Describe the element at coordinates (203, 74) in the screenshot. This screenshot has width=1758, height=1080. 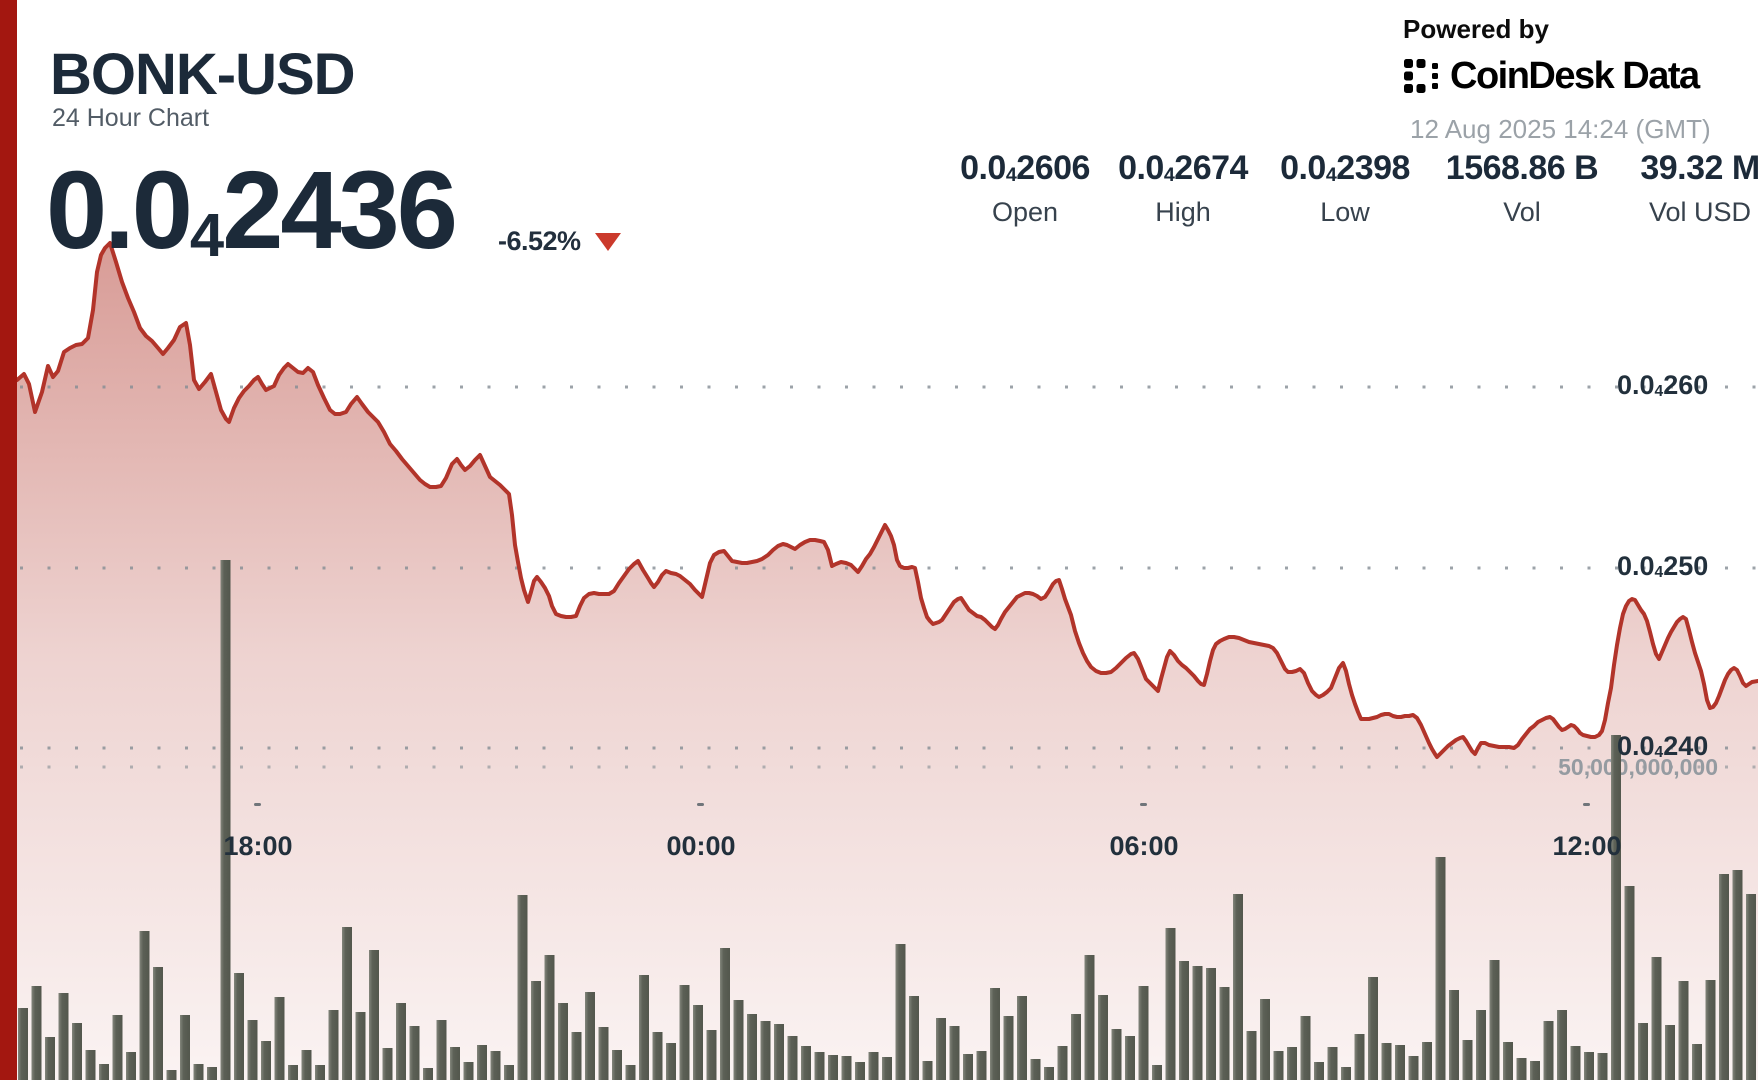
I see `symbol-title: BONK-USD` at that location.